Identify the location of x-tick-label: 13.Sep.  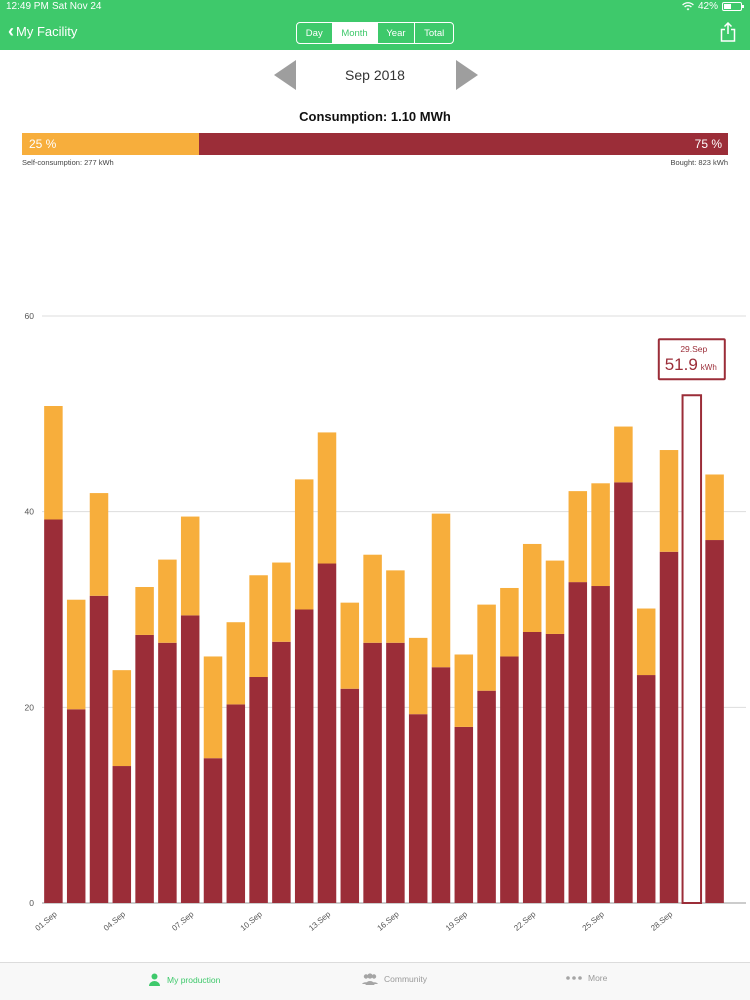
(320, 921).